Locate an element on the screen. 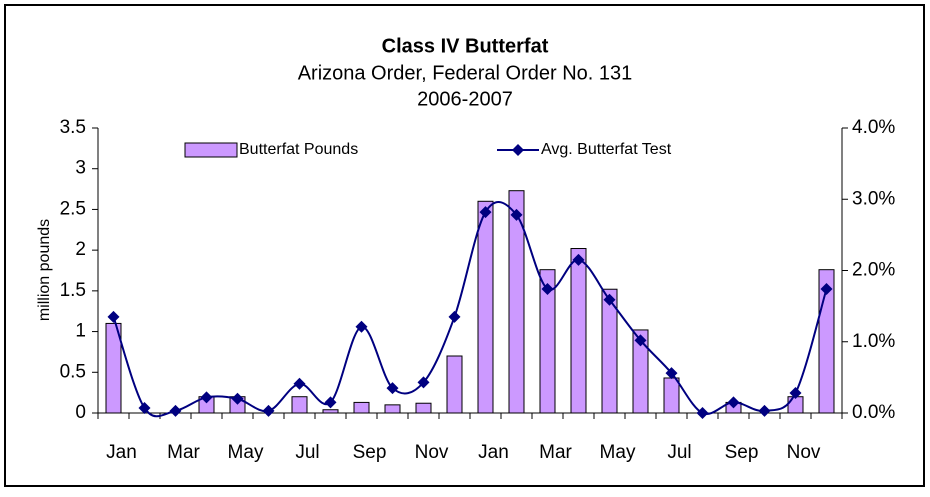  legend-label: Avg. Butterfat Test is located at coordinates (606, 149).